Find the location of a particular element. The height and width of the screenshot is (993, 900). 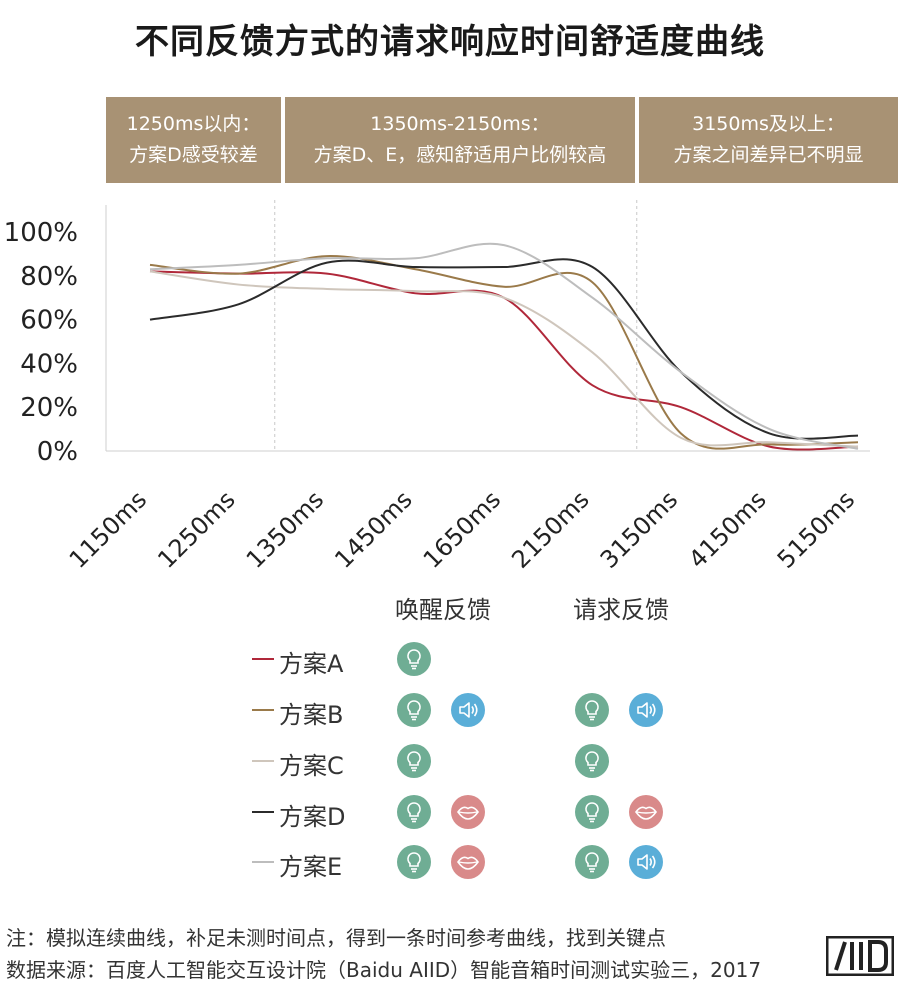

x-tick-label: 1250ms is located at coordinates (196, 529).